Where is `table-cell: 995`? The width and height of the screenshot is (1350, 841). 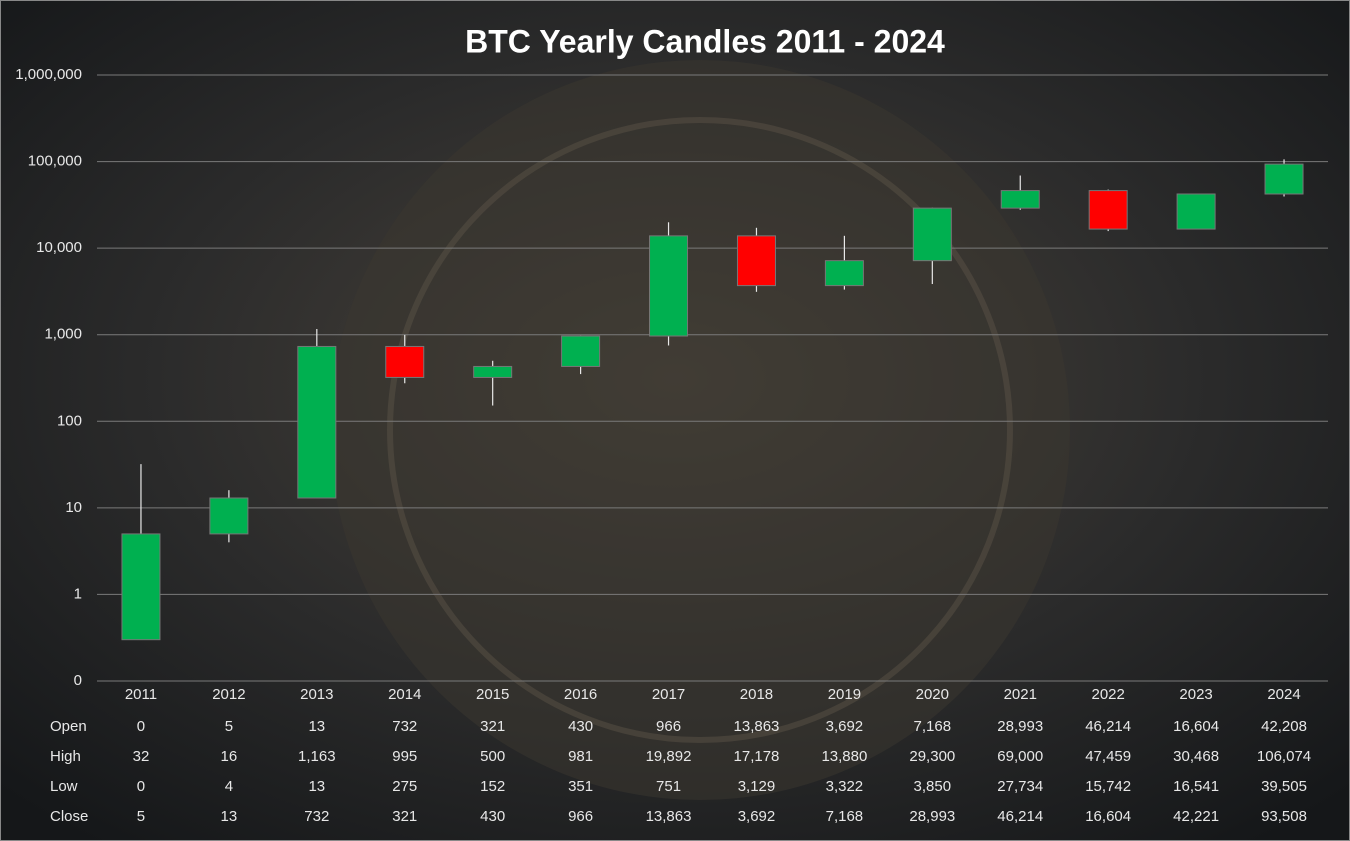
table-cell: 995 is located at coordinates (404, 756).